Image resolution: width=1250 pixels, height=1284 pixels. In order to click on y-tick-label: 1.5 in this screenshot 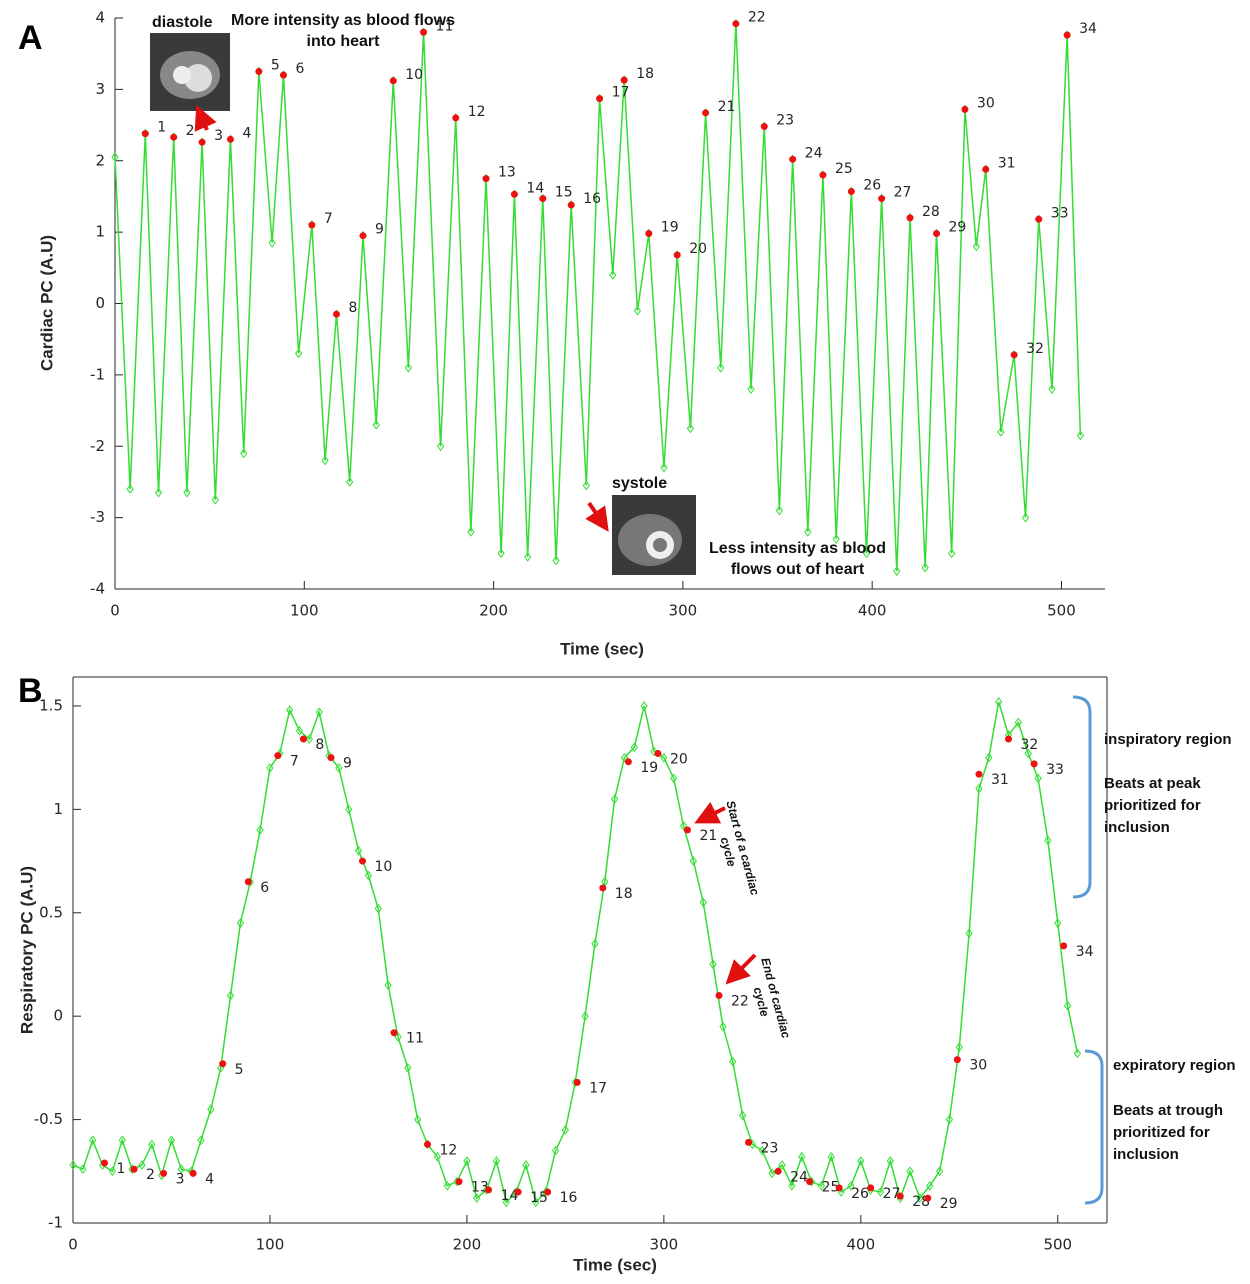, I will do `click(51, 705)`.